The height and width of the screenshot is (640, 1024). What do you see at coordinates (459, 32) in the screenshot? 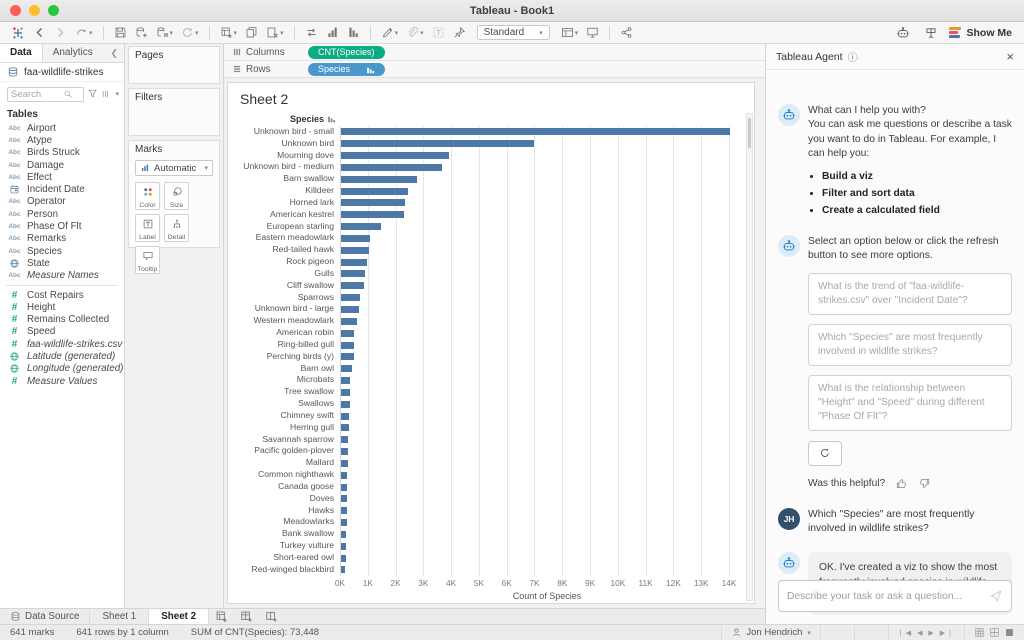
I see `fix-axes-button` at bounding box center [459, 32].